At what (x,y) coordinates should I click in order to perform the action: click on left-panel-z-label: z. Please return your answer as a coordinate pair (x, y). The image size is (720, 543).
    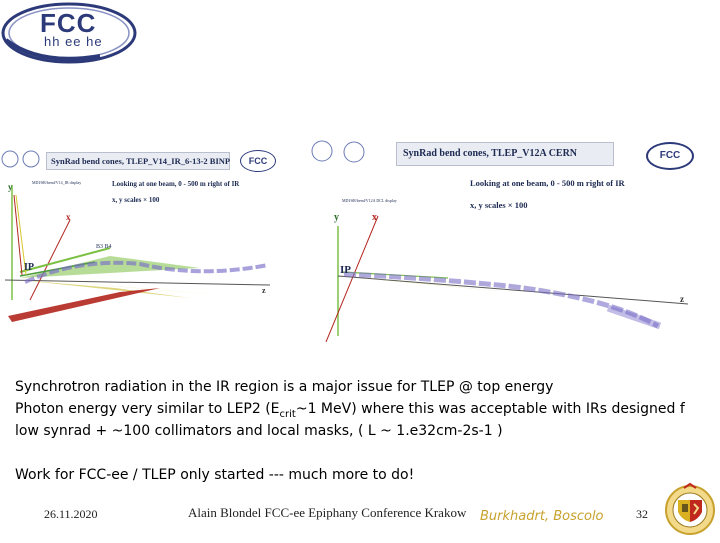
    Looking at the image, I should click on (264, 290).